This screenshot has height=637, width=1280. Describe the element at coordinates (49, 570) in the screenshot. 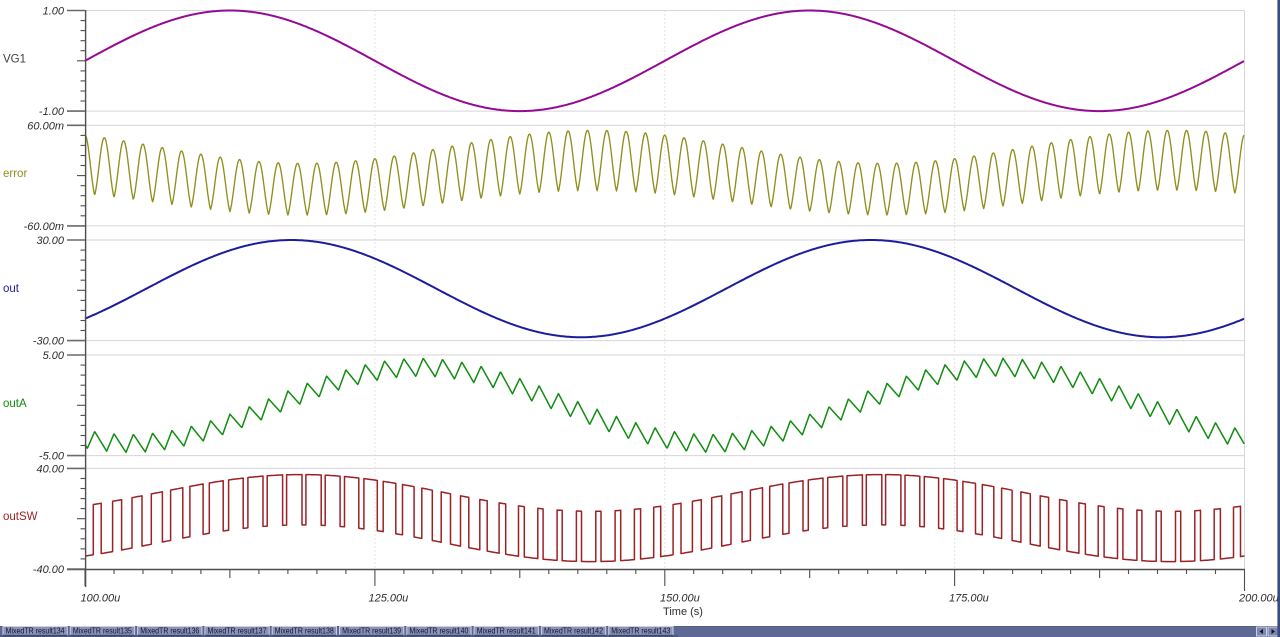

I see `svg-text: -40.00` at that location.